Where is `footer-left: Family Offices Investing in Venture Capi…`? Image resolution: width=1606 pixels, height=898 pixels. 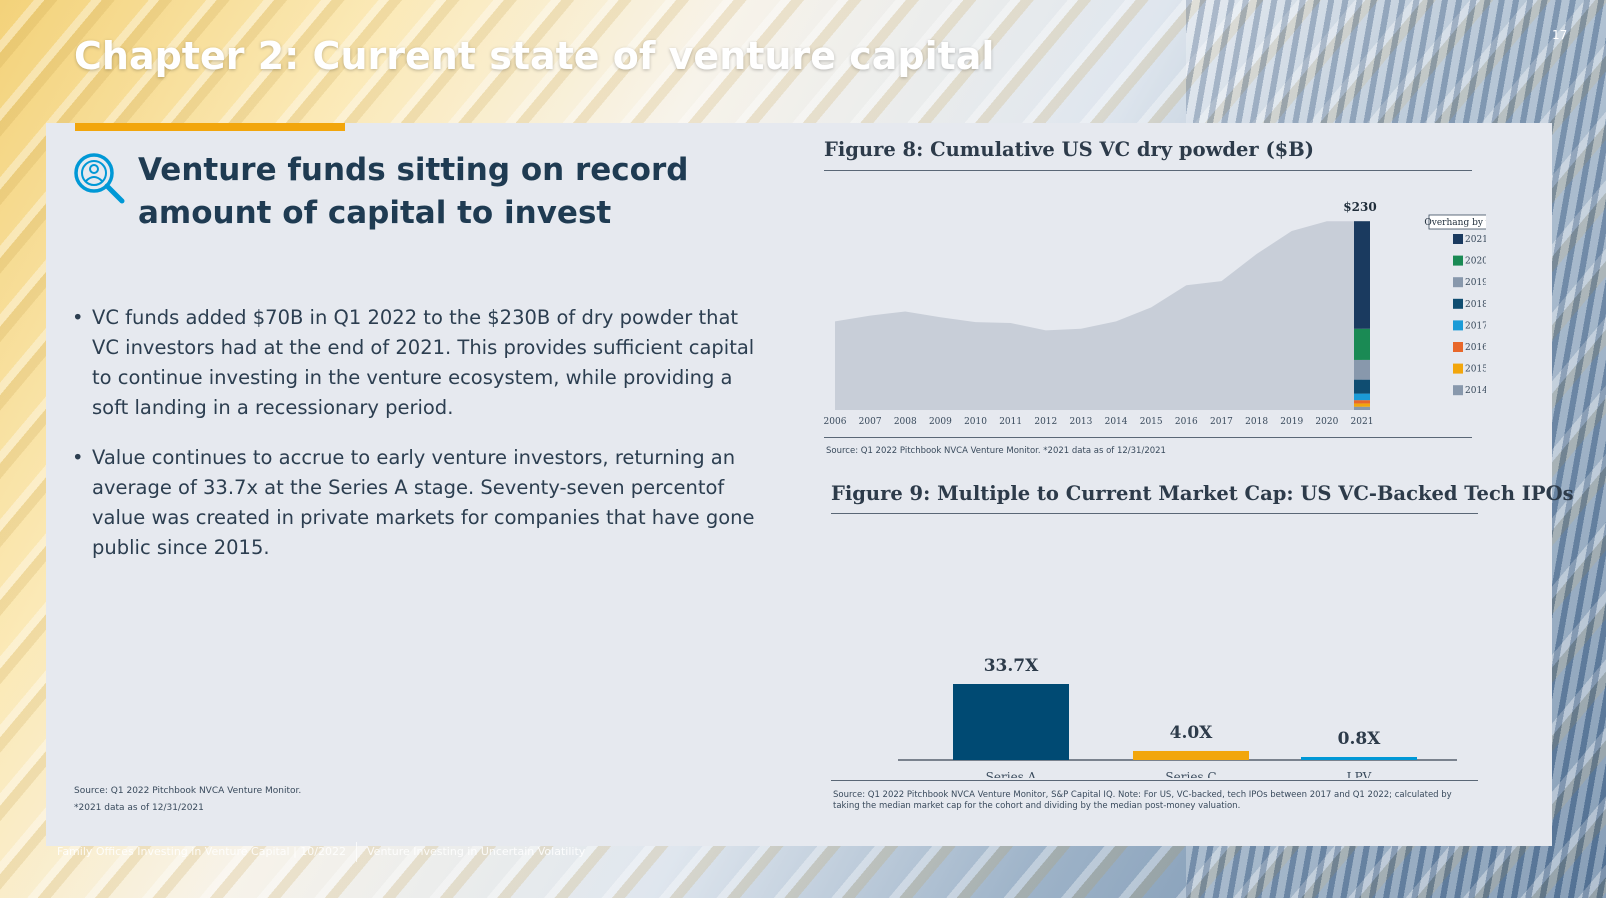 footer-left: Family Offices Investing in Venture Capi… is located at coordinates (202, 851).